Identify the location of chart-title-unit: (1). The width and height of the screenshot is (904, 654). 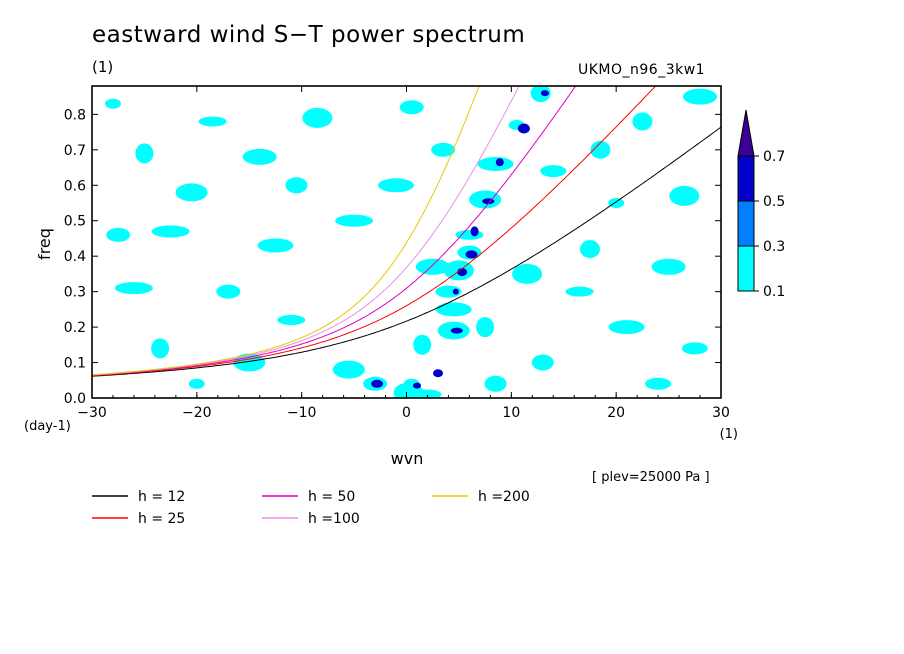
(103, 67).